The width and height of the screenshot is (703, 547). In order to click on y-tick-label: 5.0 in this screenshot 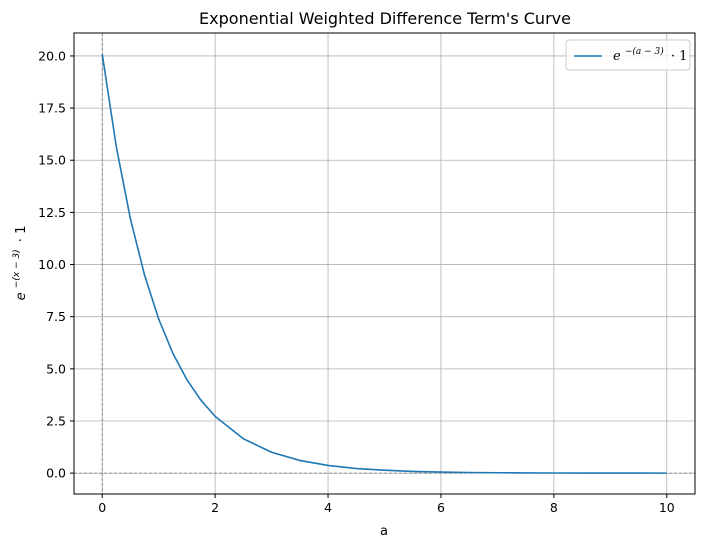, I will do `click(56, 368)`.